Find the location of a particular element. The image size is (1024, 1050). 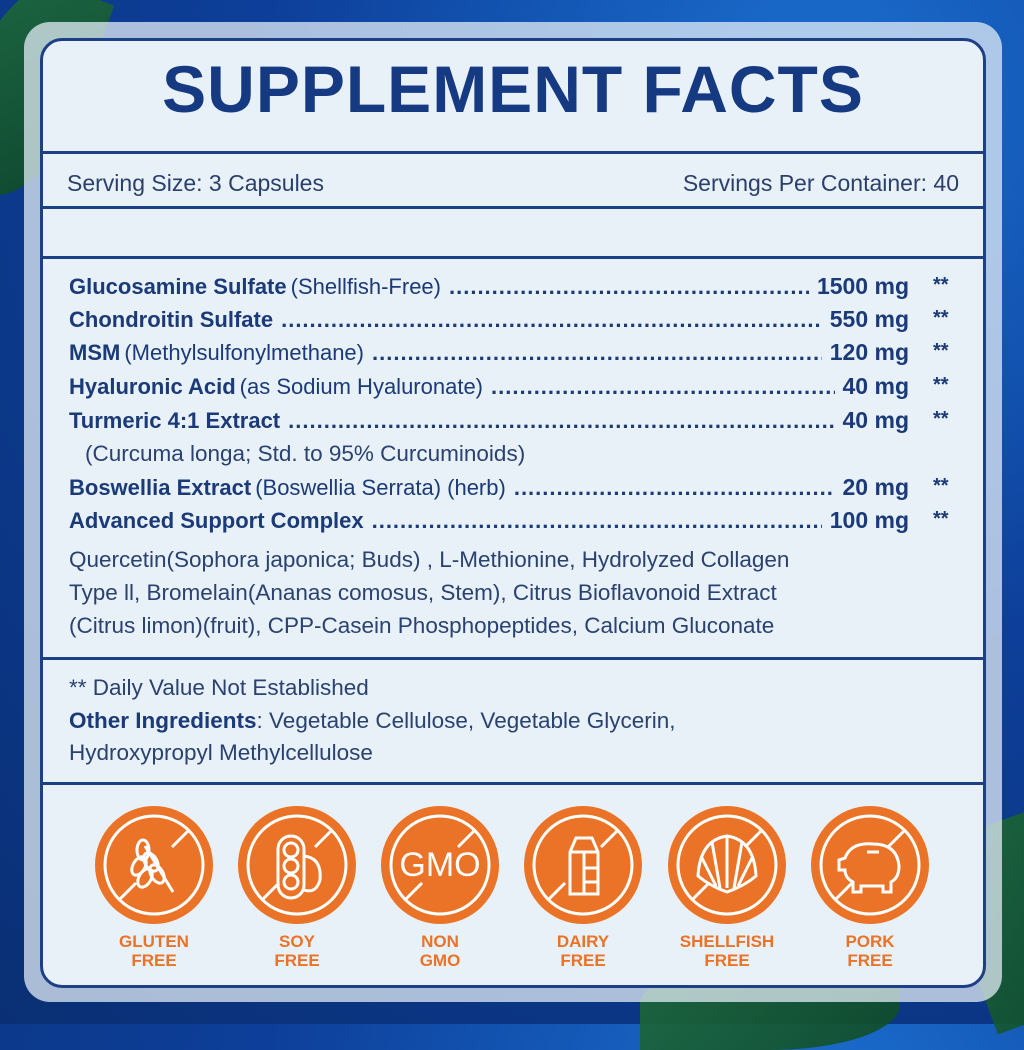

ingredient-note: (Shellfish-Free) is located at coordinates (365, 286).